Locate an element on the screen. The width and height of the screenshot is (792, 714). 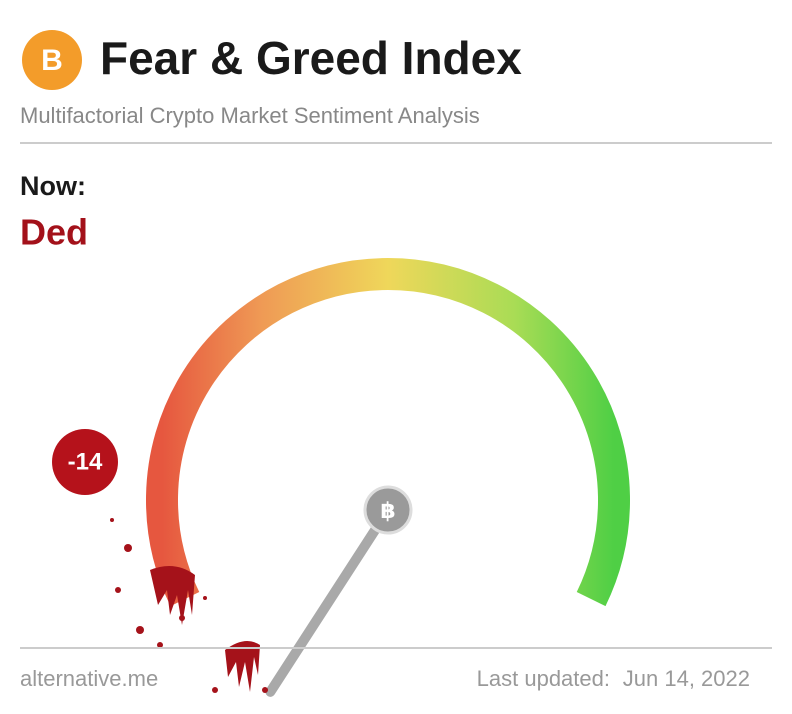
blood-splatter is located at coordinates (189, 605).